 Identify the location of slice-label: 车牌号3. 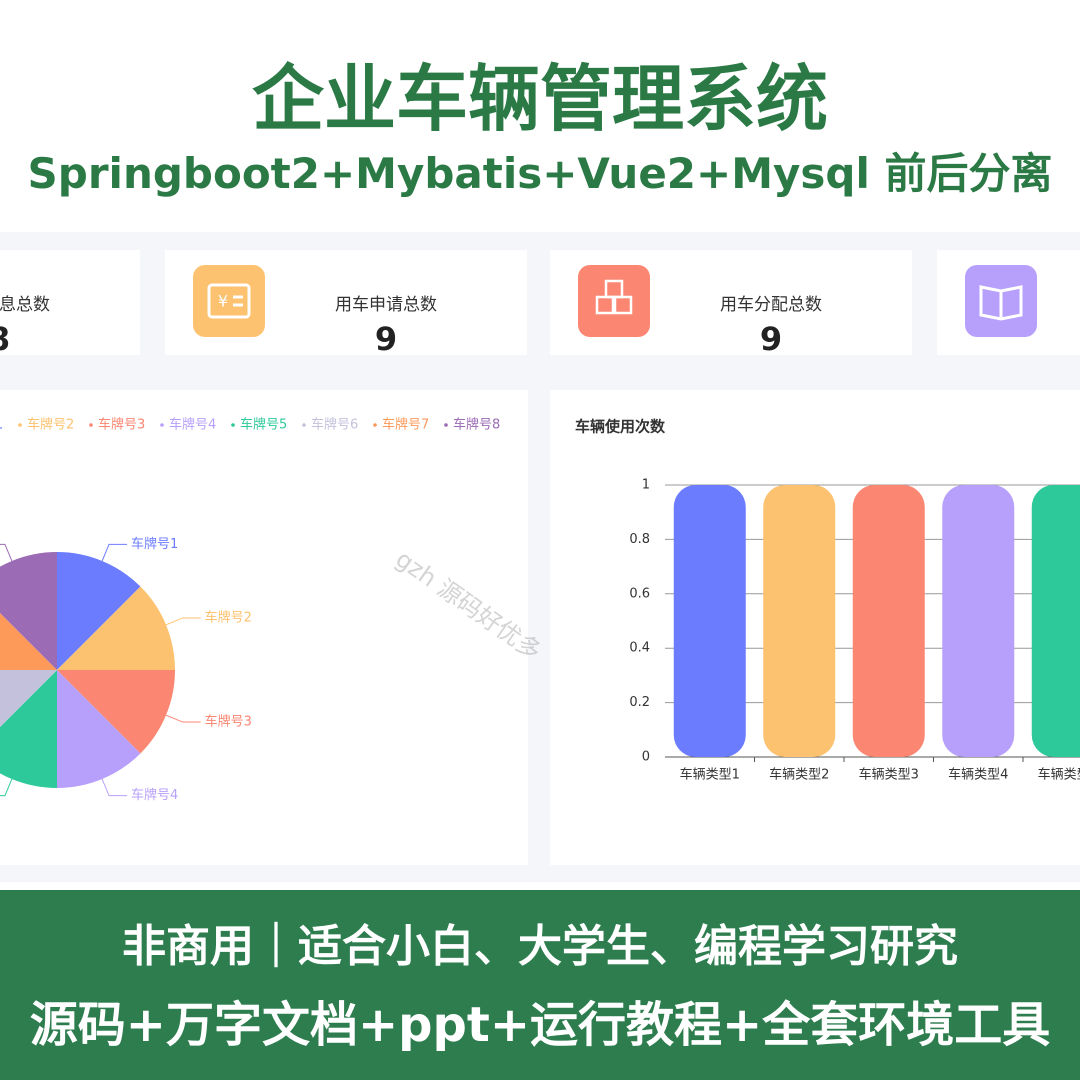
(228, 722).